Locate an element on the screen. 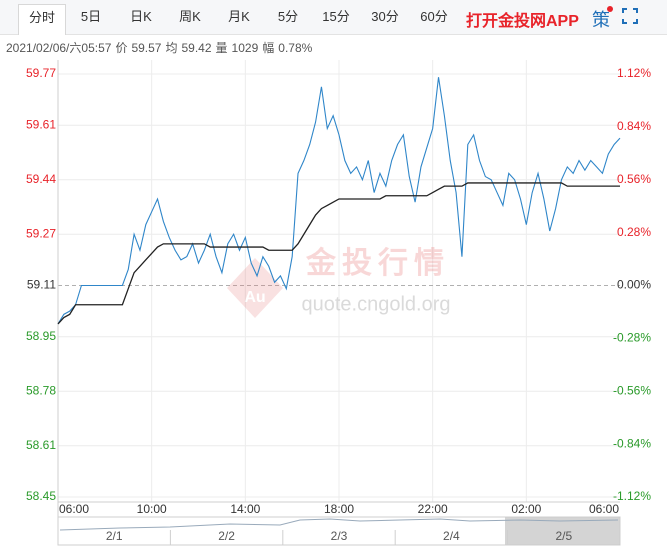  tab-bar: 分时 5日 日K 周K 月K 5分 15分 30分 60分 is located at coordinates (333, 17).